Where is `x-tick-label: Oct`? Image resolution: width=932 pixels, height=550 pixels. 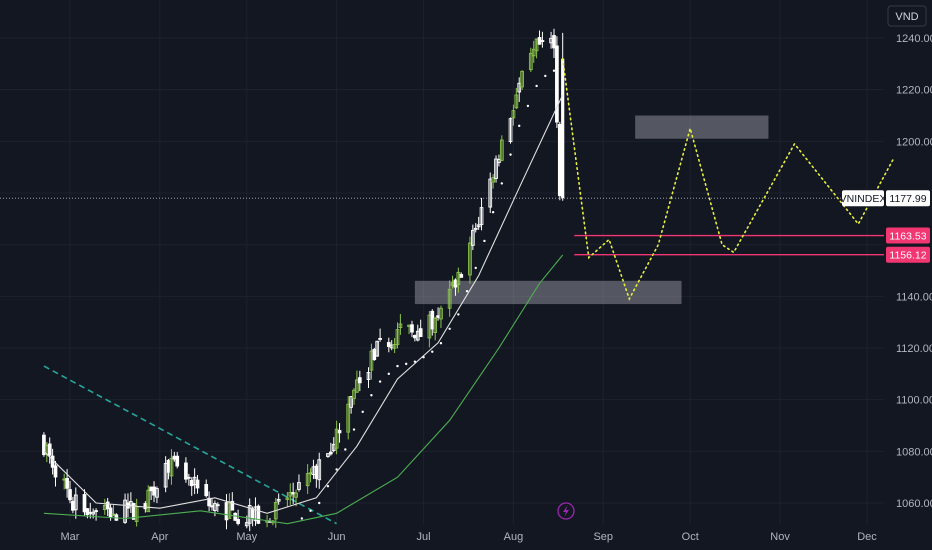 x-tick-label: Oct is located at coordinates (690, 537).